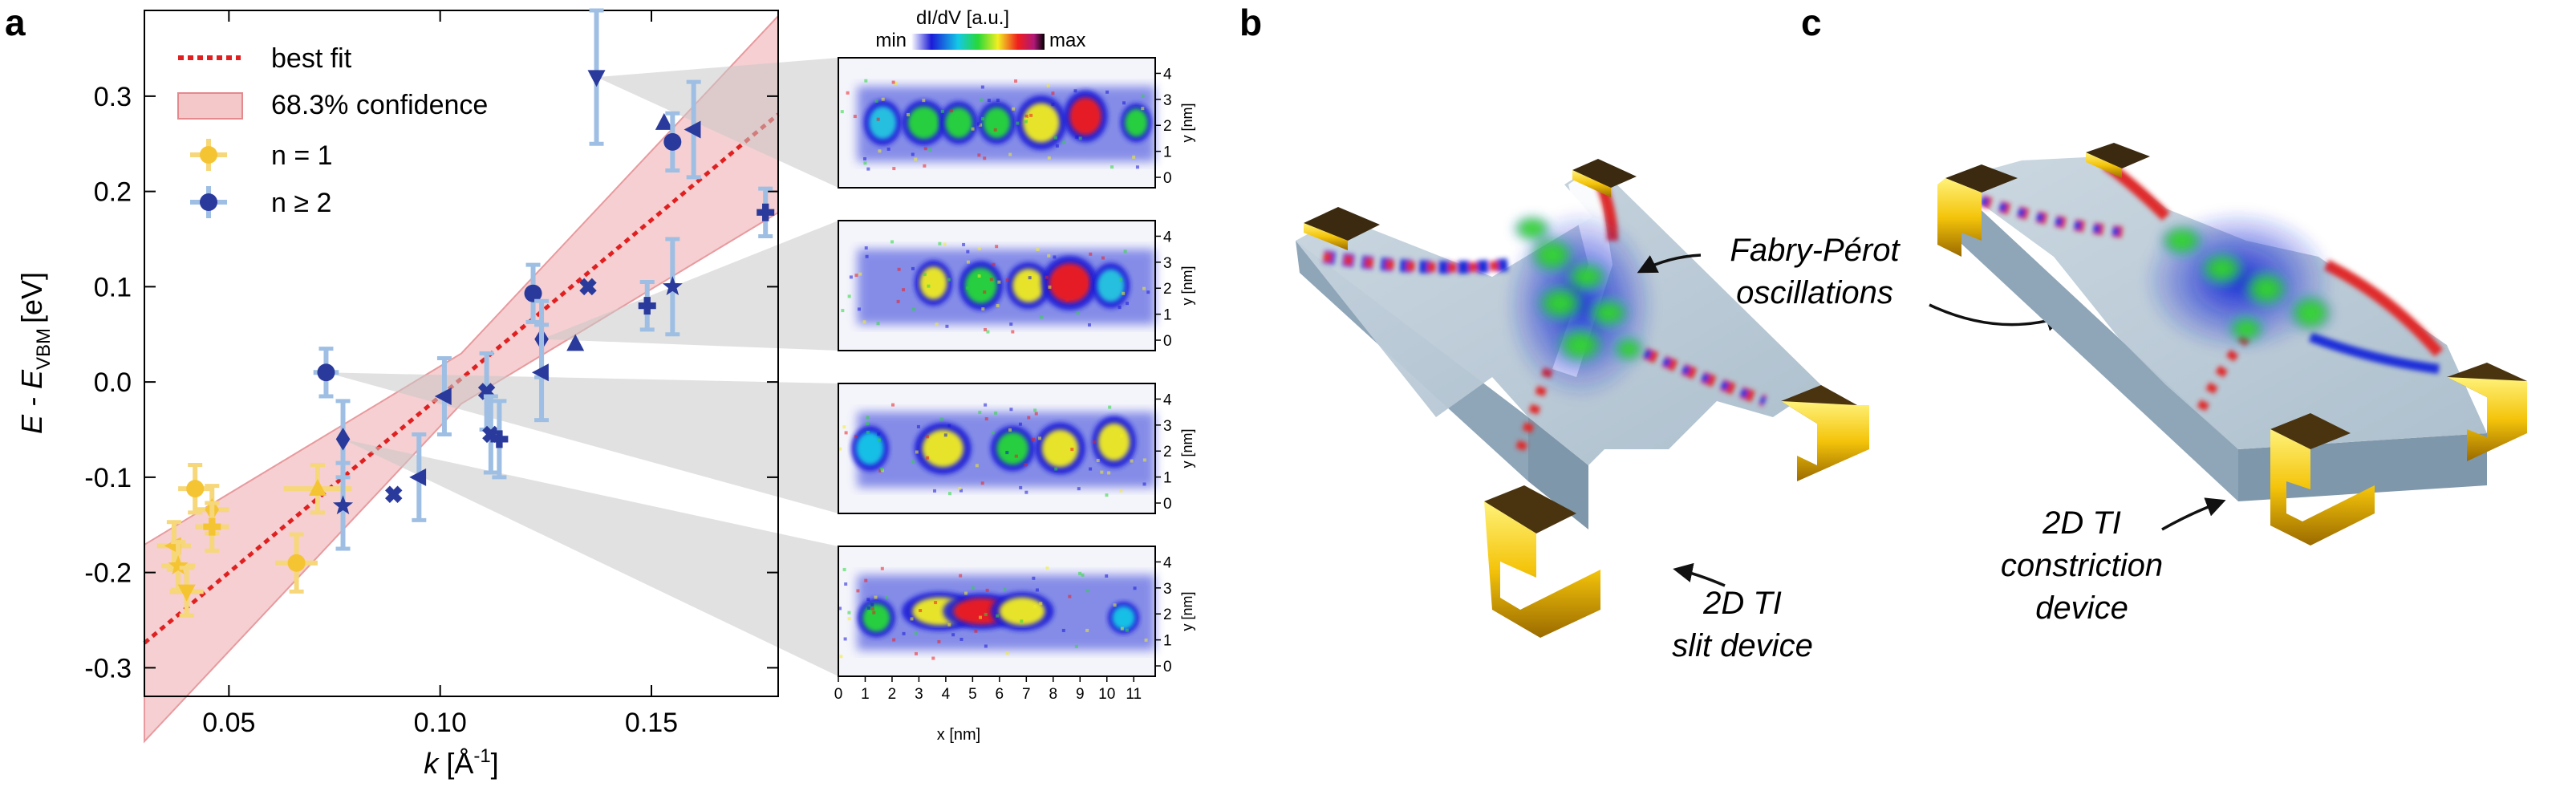  What do you see at coordinates (651, 723) in the screenshot?
I see `x-tick-label: 0.15` at bounding box center [651, 723].